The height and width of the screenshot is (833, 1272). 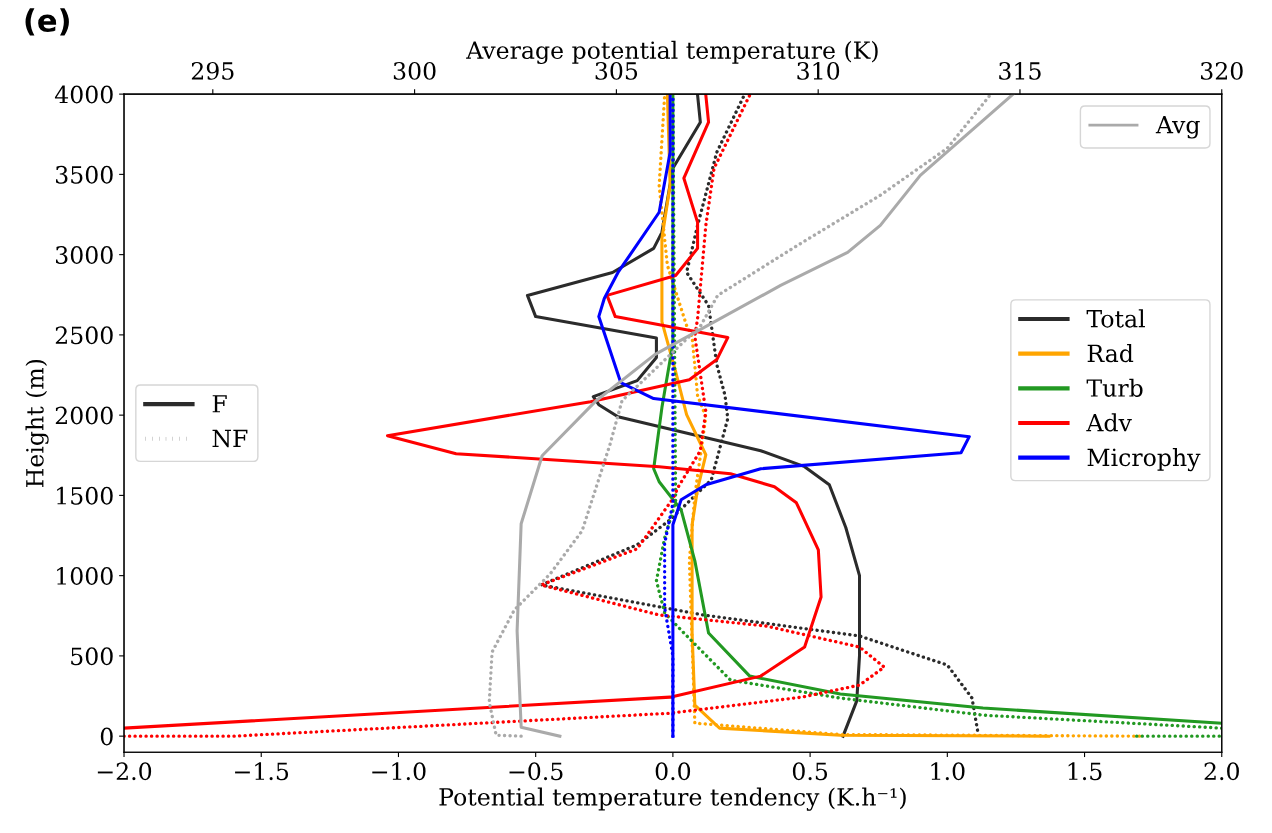 What do you see at coordinates (1085, 771) in the screenshot?
I see `x-tick-label: 1.5` at bounding box center [1085, 771].